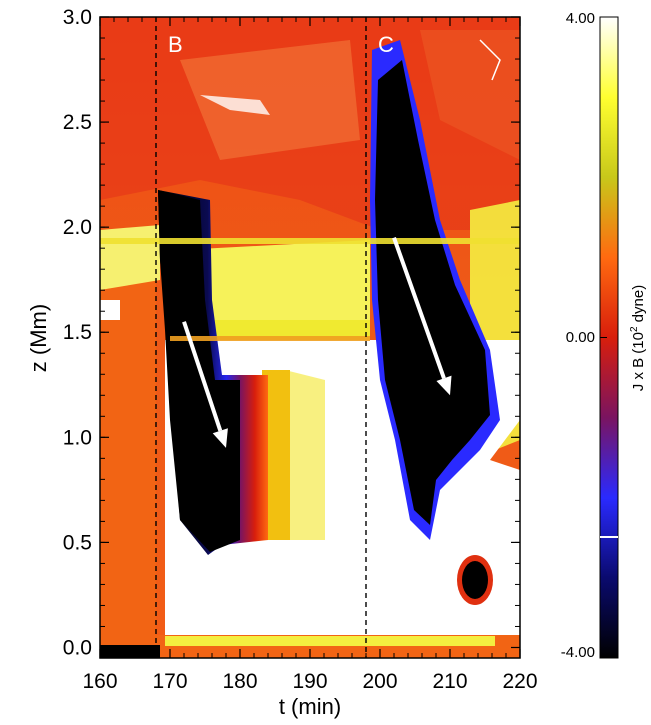 The height and width of the screenshot is (725, 651). I want to click on colorbar-min-label: -4.00, so click(578, 652).